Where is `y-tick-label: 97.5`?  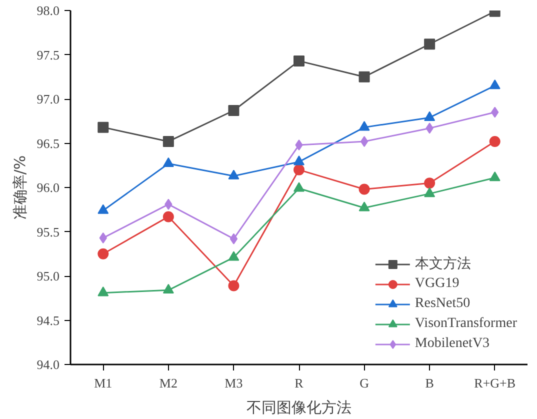 y-tick-label: 97.5 is located at coordinates (48, 54).